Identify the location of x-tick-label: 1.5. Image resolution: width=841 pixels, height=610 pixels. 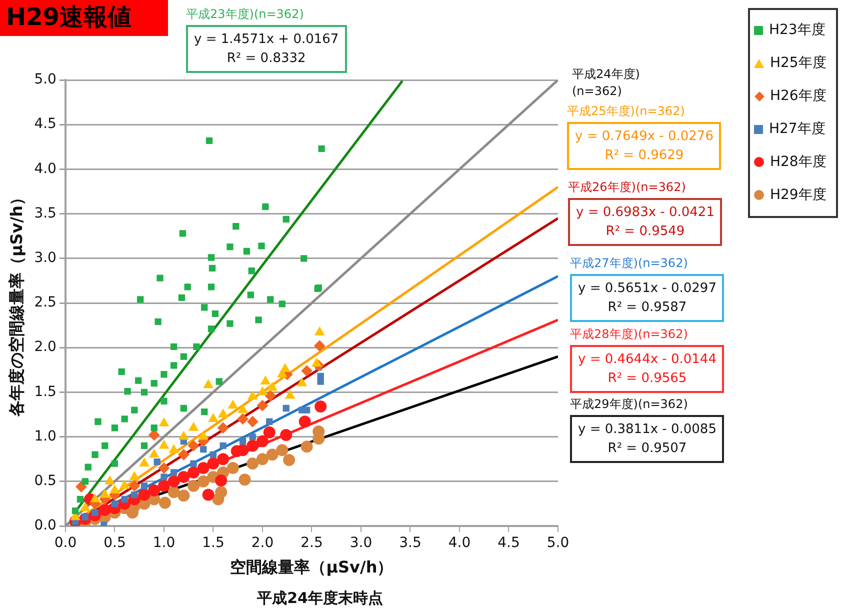
(213, 543).